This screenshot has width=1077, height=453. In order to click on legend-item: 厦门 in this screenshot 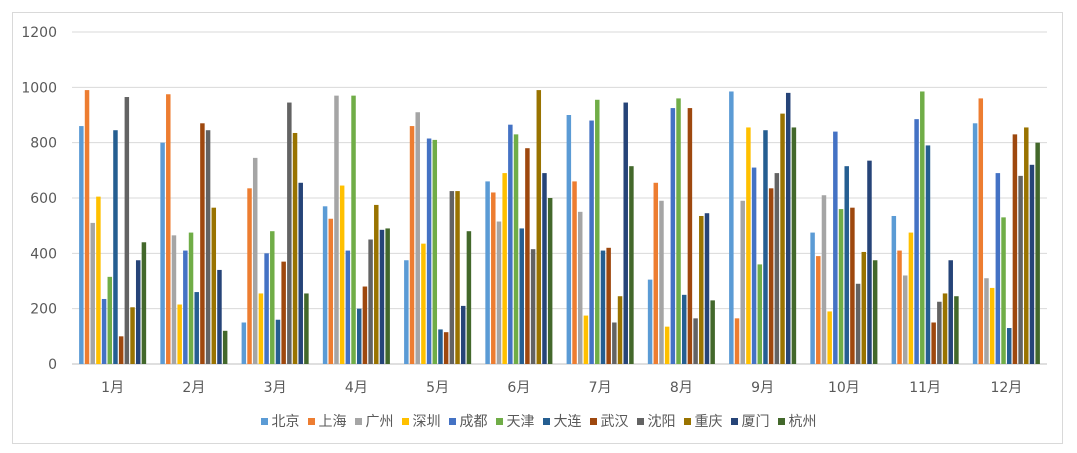, I will do `click(750, 421)`.